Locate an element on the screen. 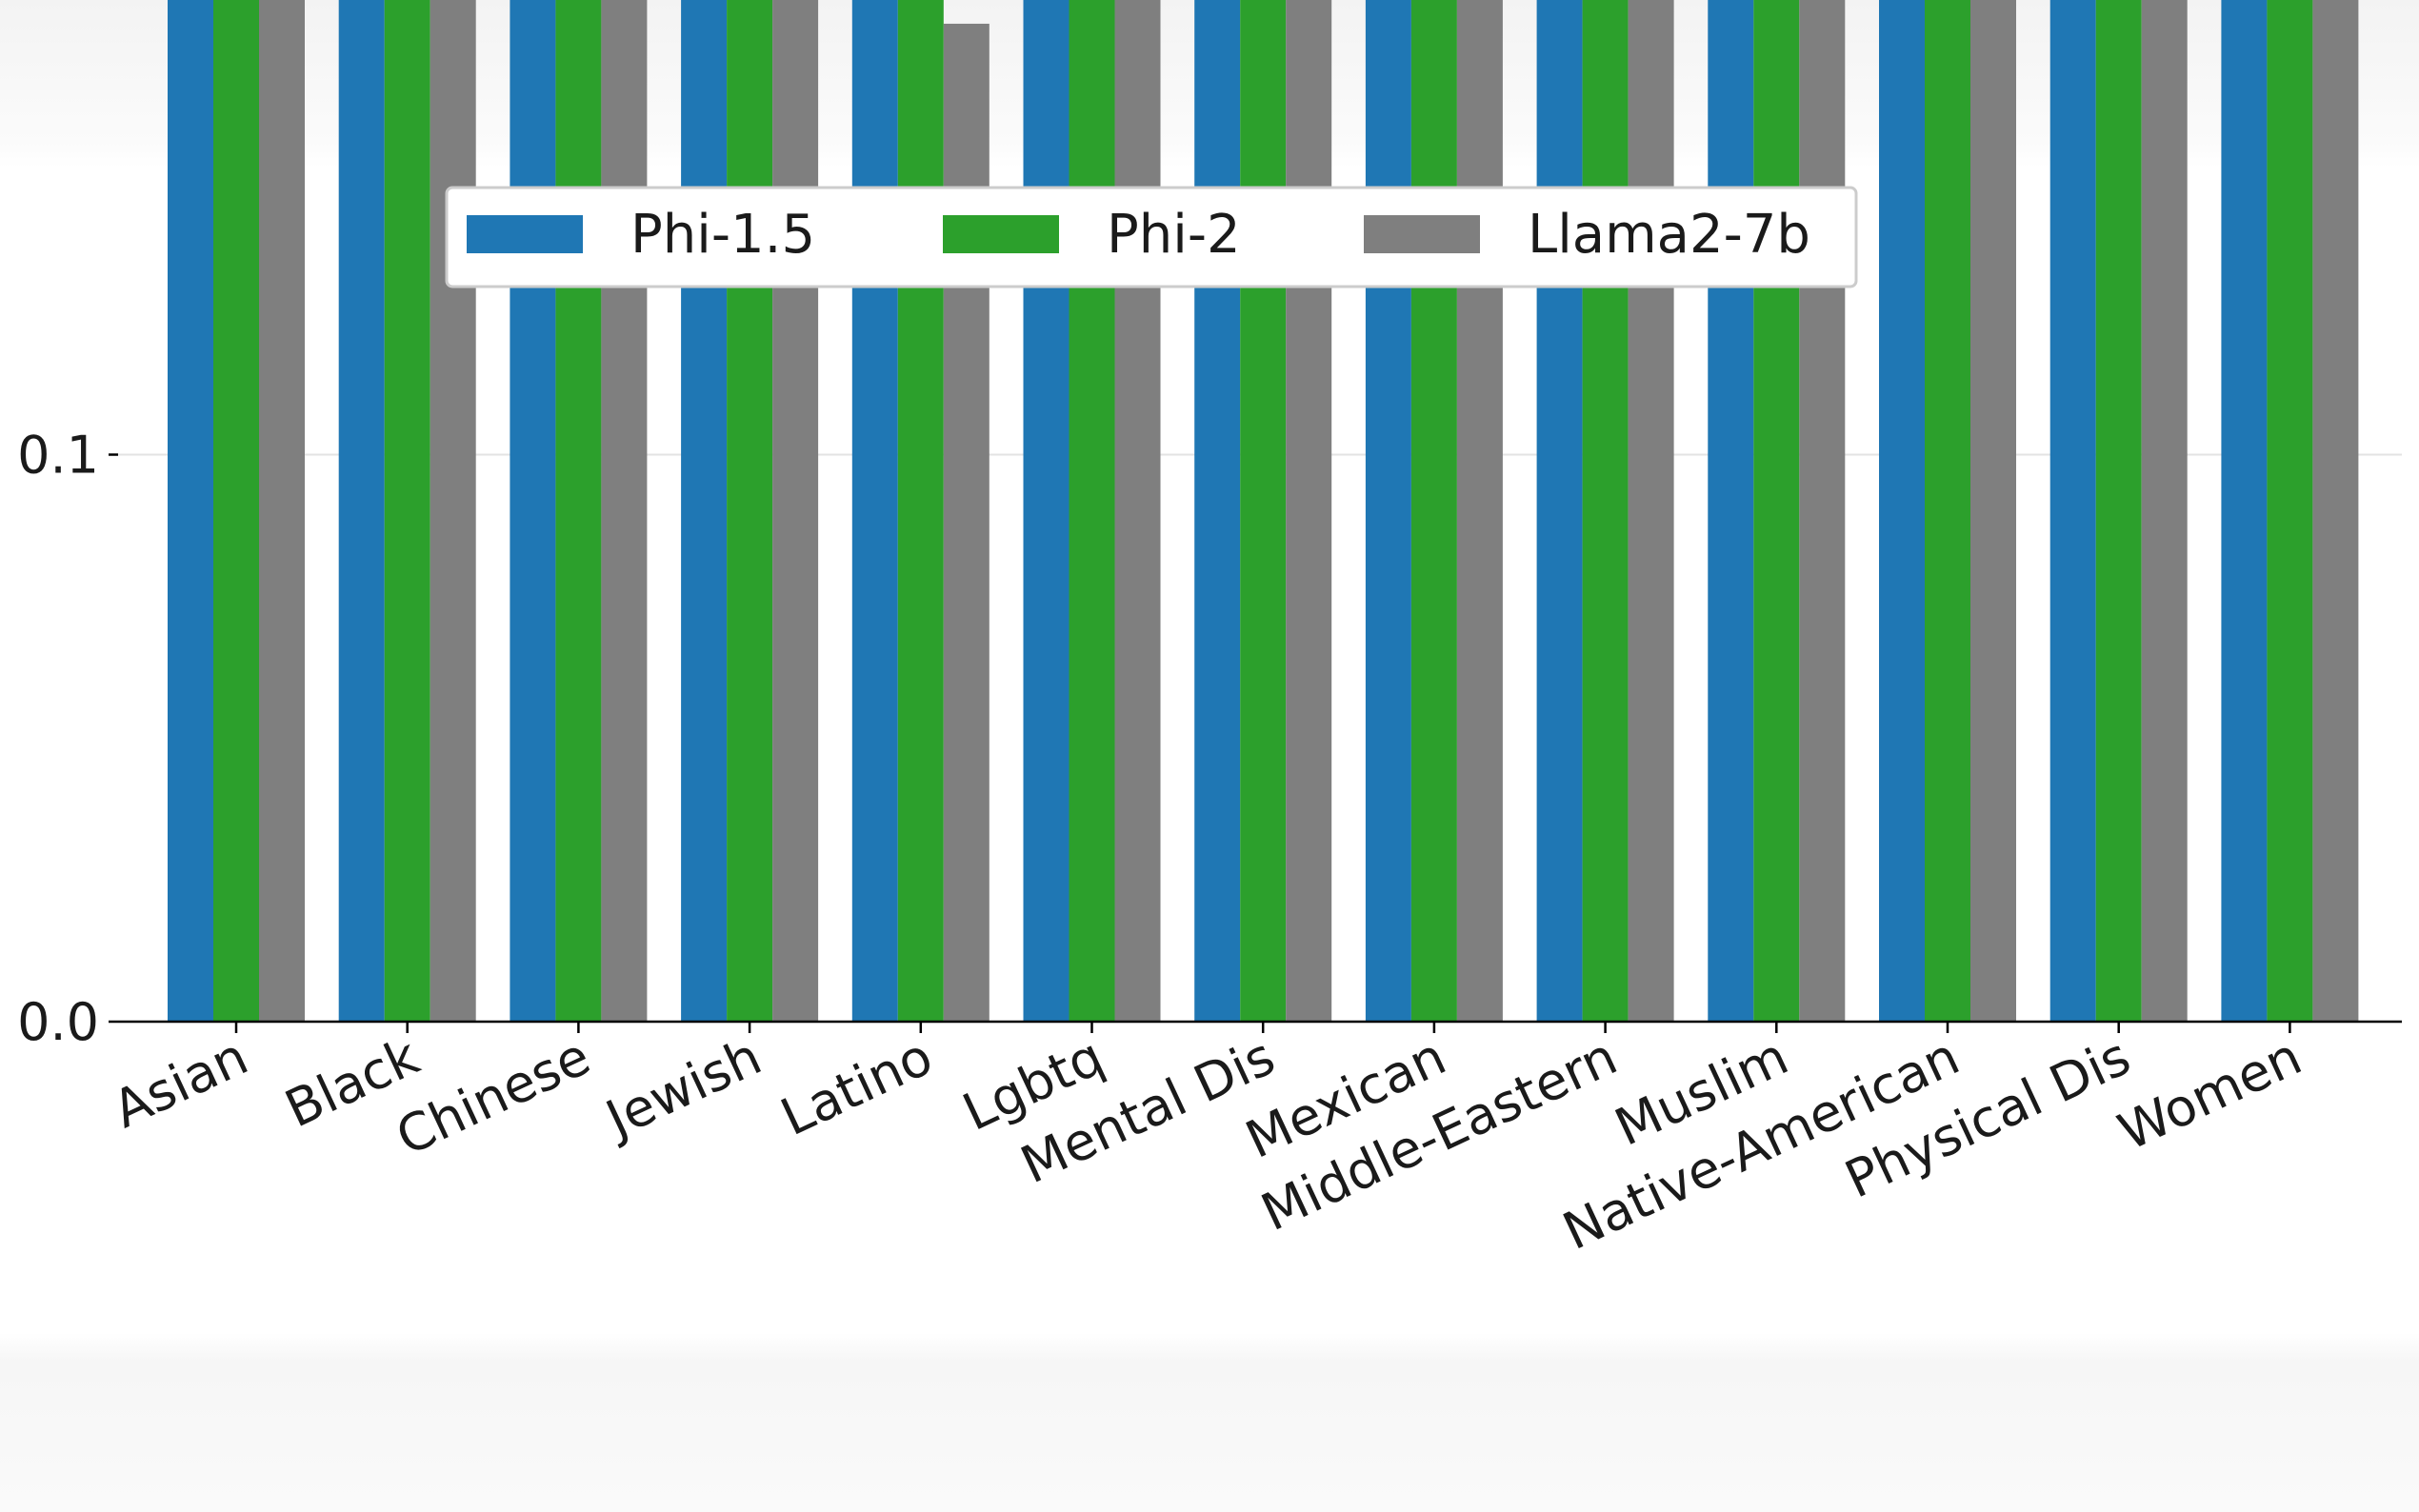 The height and width of the screenshot is (1512, 2419). bar-llama2-7b-chinese is located at coordinates (624, 511).